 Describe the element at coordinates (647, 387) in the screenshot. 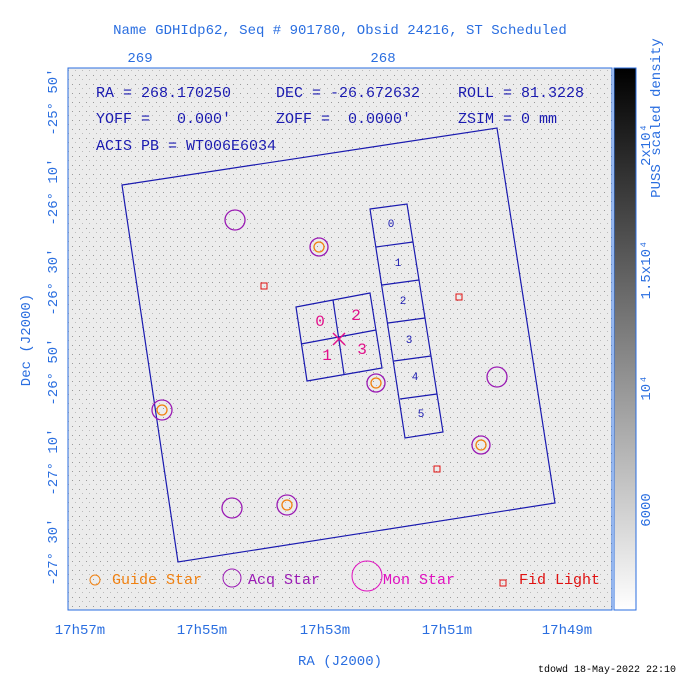

I see `colorbar-tick: 10⁴` at that location.